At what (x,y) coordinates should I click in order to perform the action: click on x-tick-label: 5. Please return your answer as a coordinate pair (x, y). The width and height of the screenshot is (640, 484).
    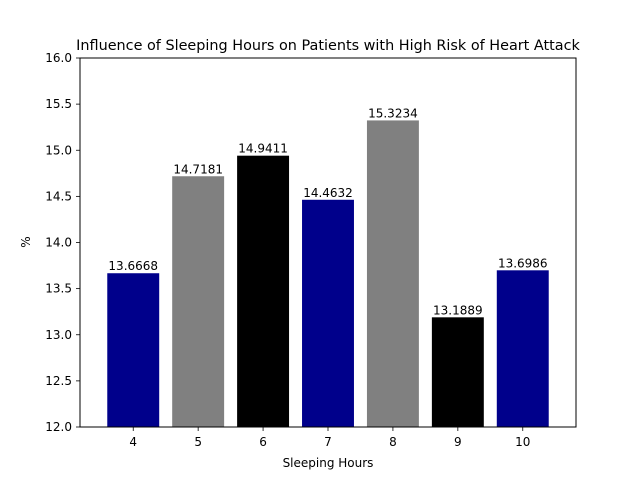
    Looking at the image, I should click on (198, 442).